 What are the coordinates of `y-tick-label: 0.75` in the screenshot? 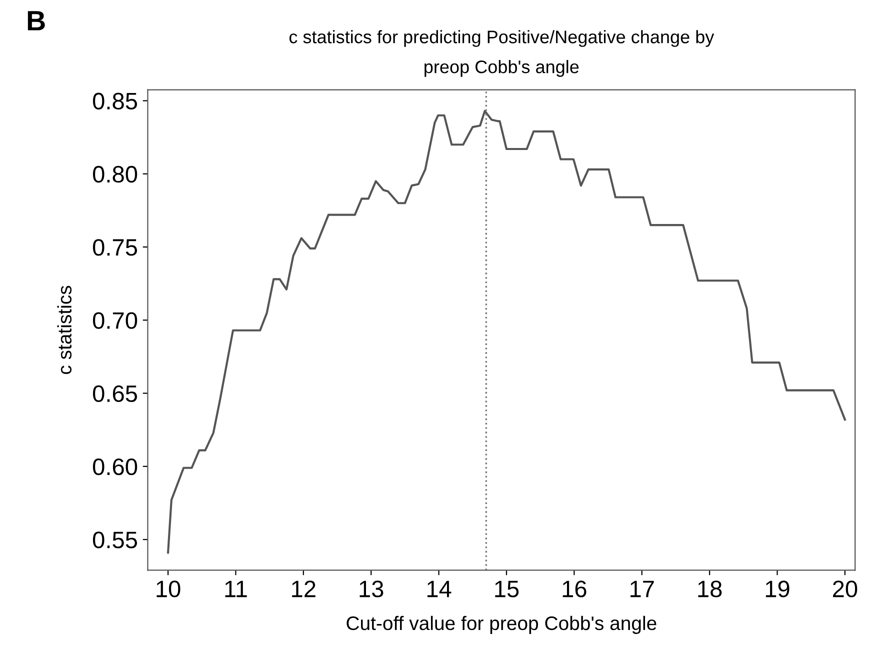 It's located at (115, 247).